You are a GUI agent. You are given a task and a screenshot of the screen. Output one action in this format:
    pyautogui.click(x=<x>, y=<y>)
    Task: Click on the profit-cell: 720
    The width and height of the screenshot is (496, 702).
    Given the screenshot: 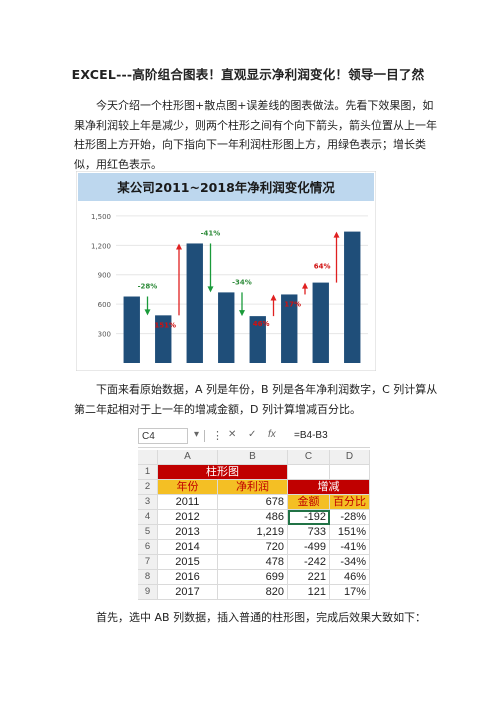 What is the action you would take?
    pyautogui.click(x=253, y=547)
    